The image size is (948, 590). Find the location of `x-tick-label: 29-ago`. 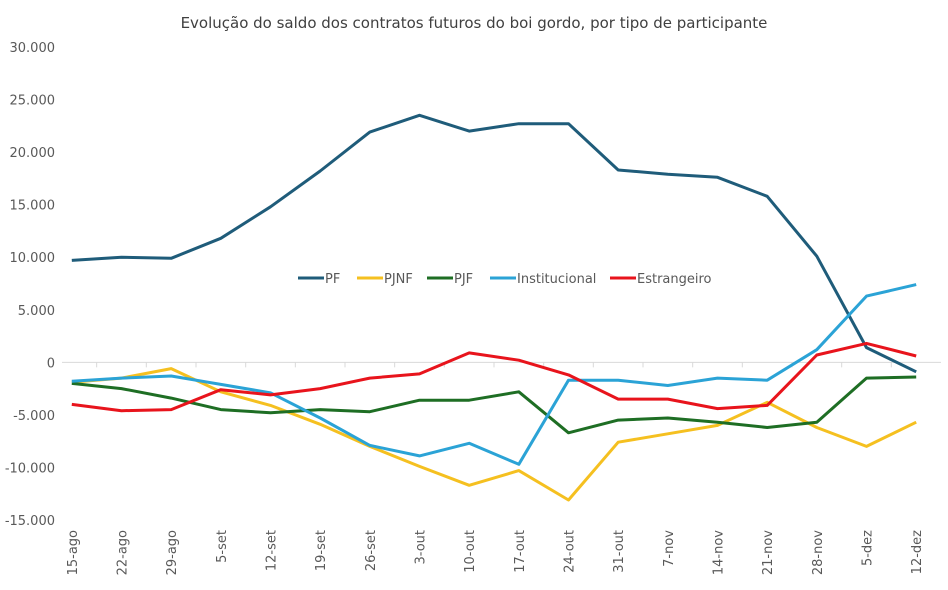

x-tick-label: 29-ago is located at coordinates (172, 552).